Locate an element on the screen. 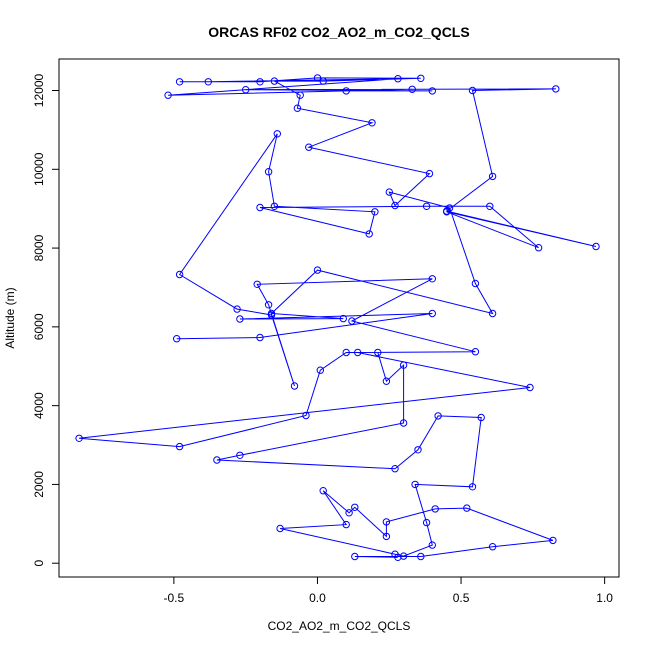 This screenshot has height=650, width=650. y-tick-label: 12000 is located at coordinates (39, 91).